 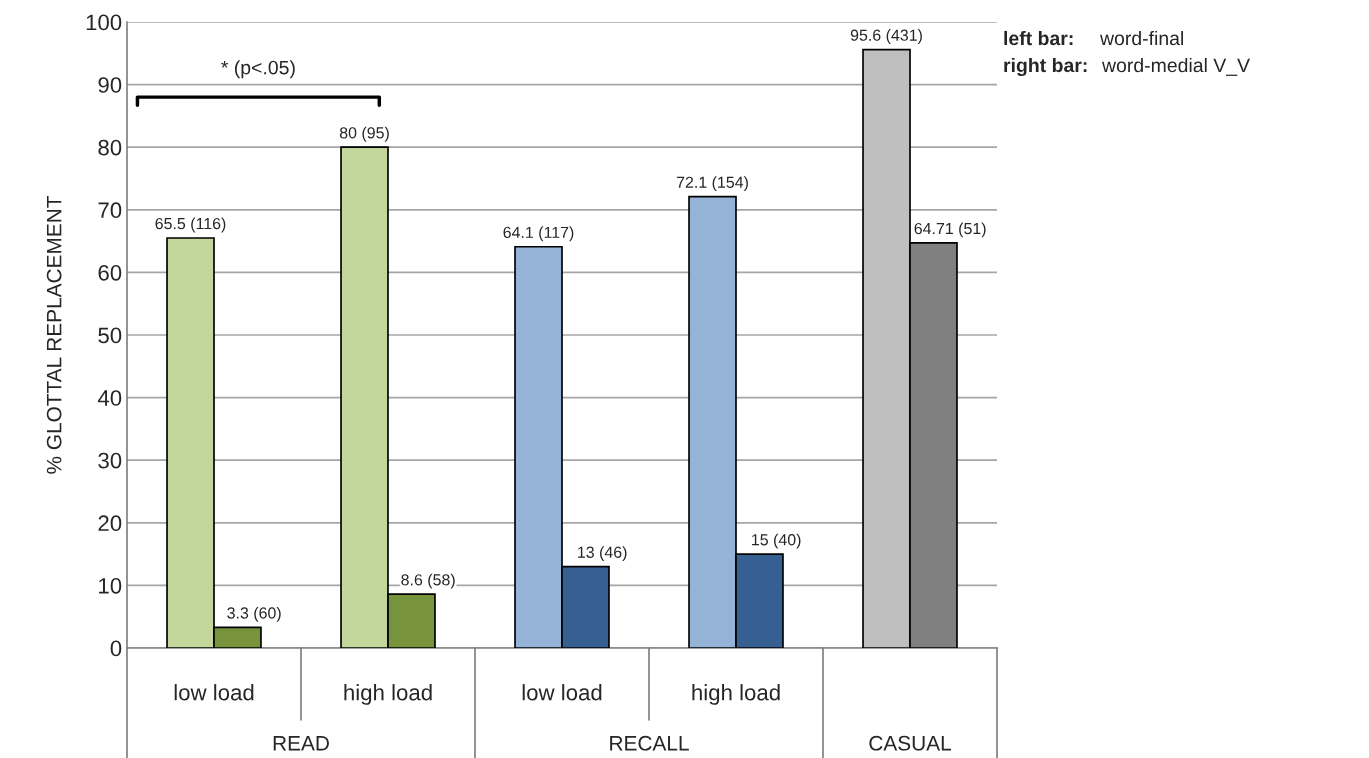 What do you see at coordinates (910, 743) in the screenshot?
I see `text: CASUAL` at bounding box center [910, 743].